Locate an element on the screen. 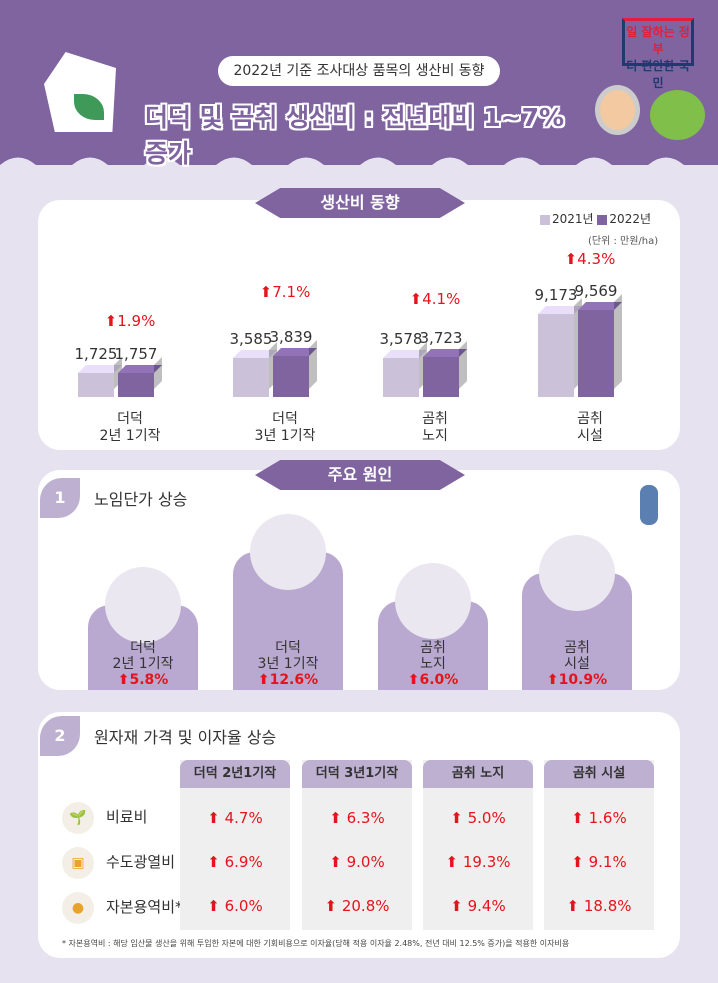 Image resolution: width=718 pixels, height=983 pixels. section-title-labor: 노임단가 상승 is located at coordinates (141, 499).